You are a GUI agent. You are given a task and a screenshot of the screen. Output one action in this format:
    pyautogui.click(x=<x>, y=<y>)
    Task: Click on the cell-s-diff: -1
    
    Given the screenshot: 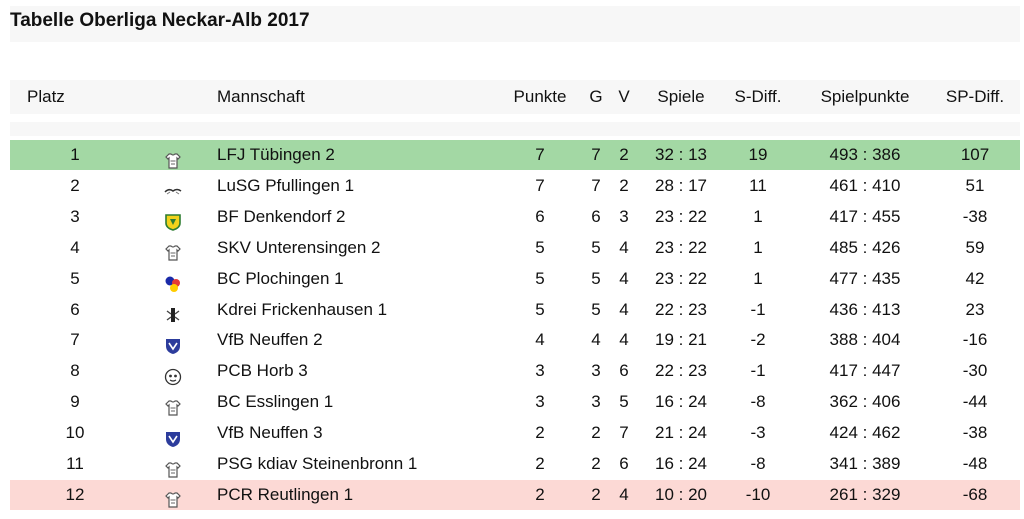 What is the action you would take?
    pyautogui.click(x=758, y=371)
    